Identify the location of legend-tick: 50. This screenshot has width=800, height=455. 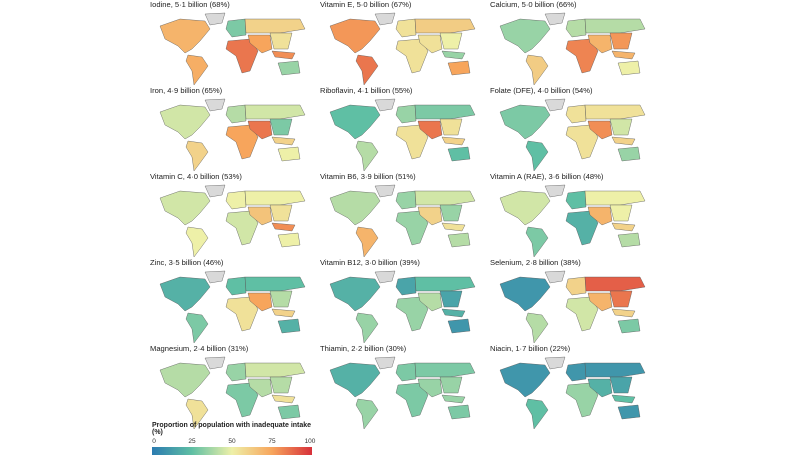
(232, 441).